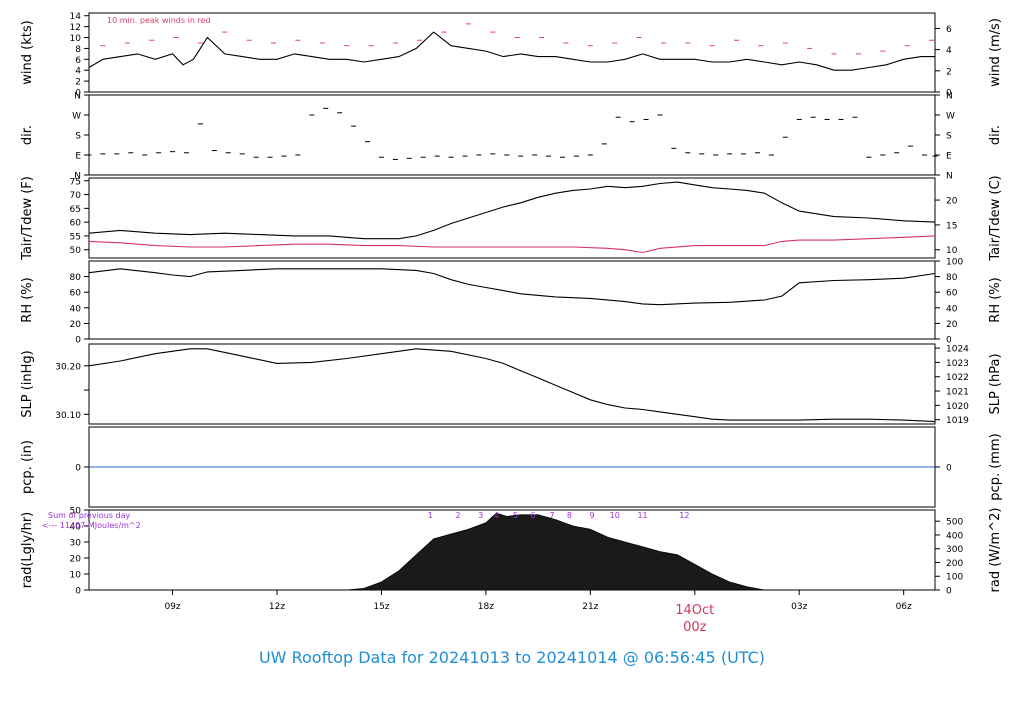 The width and height of the screenshot is (1024, 704). Describe the element at coordinates (695, 627) in the screenshot. I see `date-marker-time: 00z` at that location.